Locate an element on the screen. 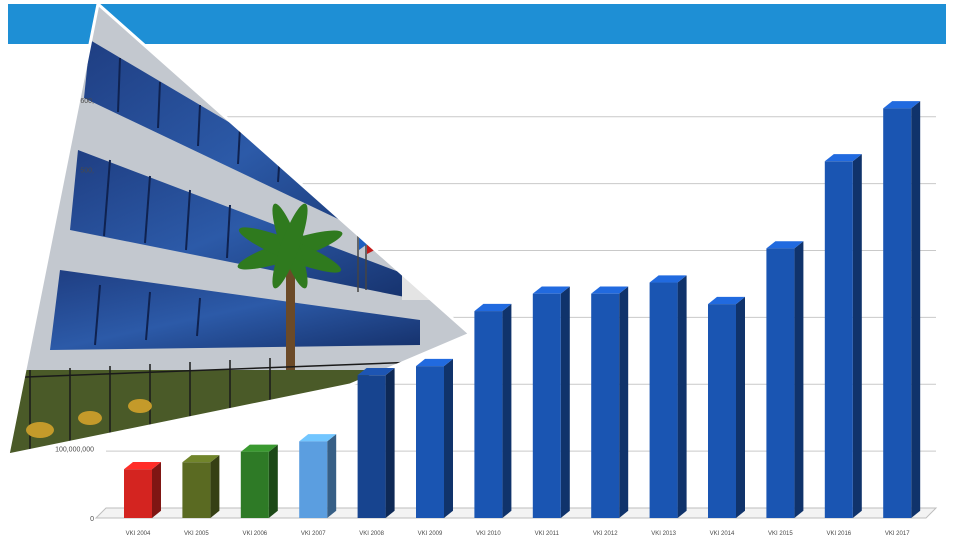  bar-vki-2013 is located at coordinates (668, 396).